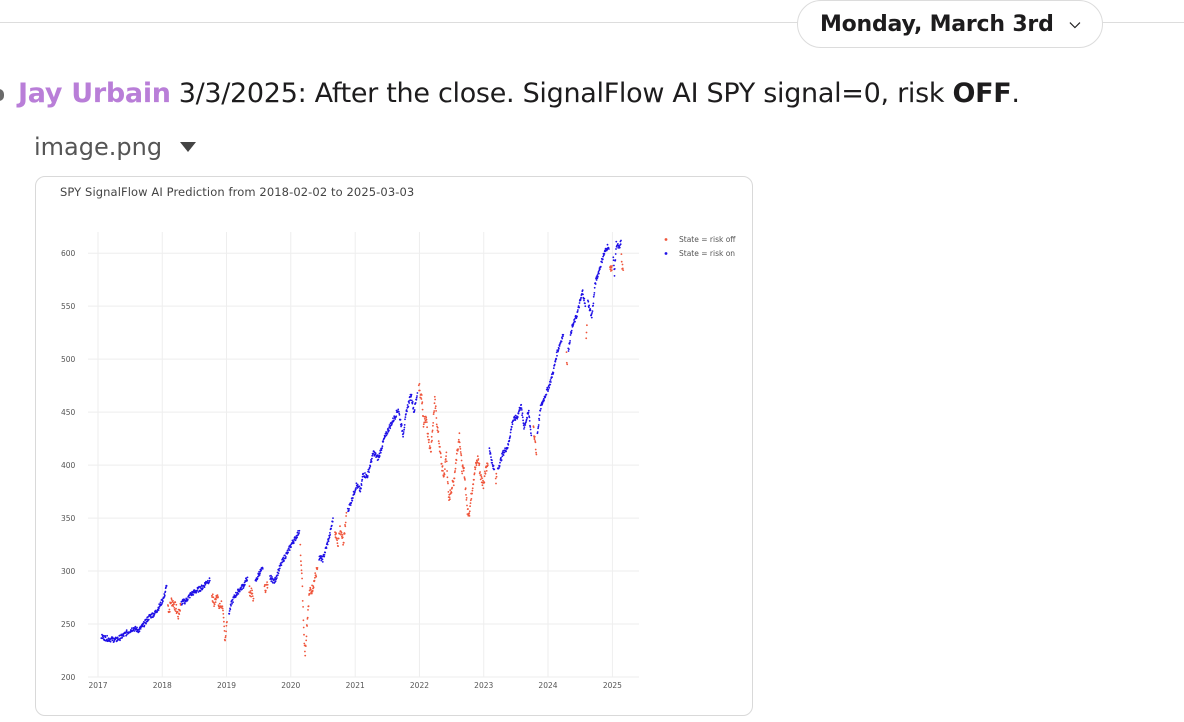 This screenshot has height=722, width=1184. Describe the element at coordinates (94, 93) in the screenshot. I see `author-name: Jay Urbain` at that location.